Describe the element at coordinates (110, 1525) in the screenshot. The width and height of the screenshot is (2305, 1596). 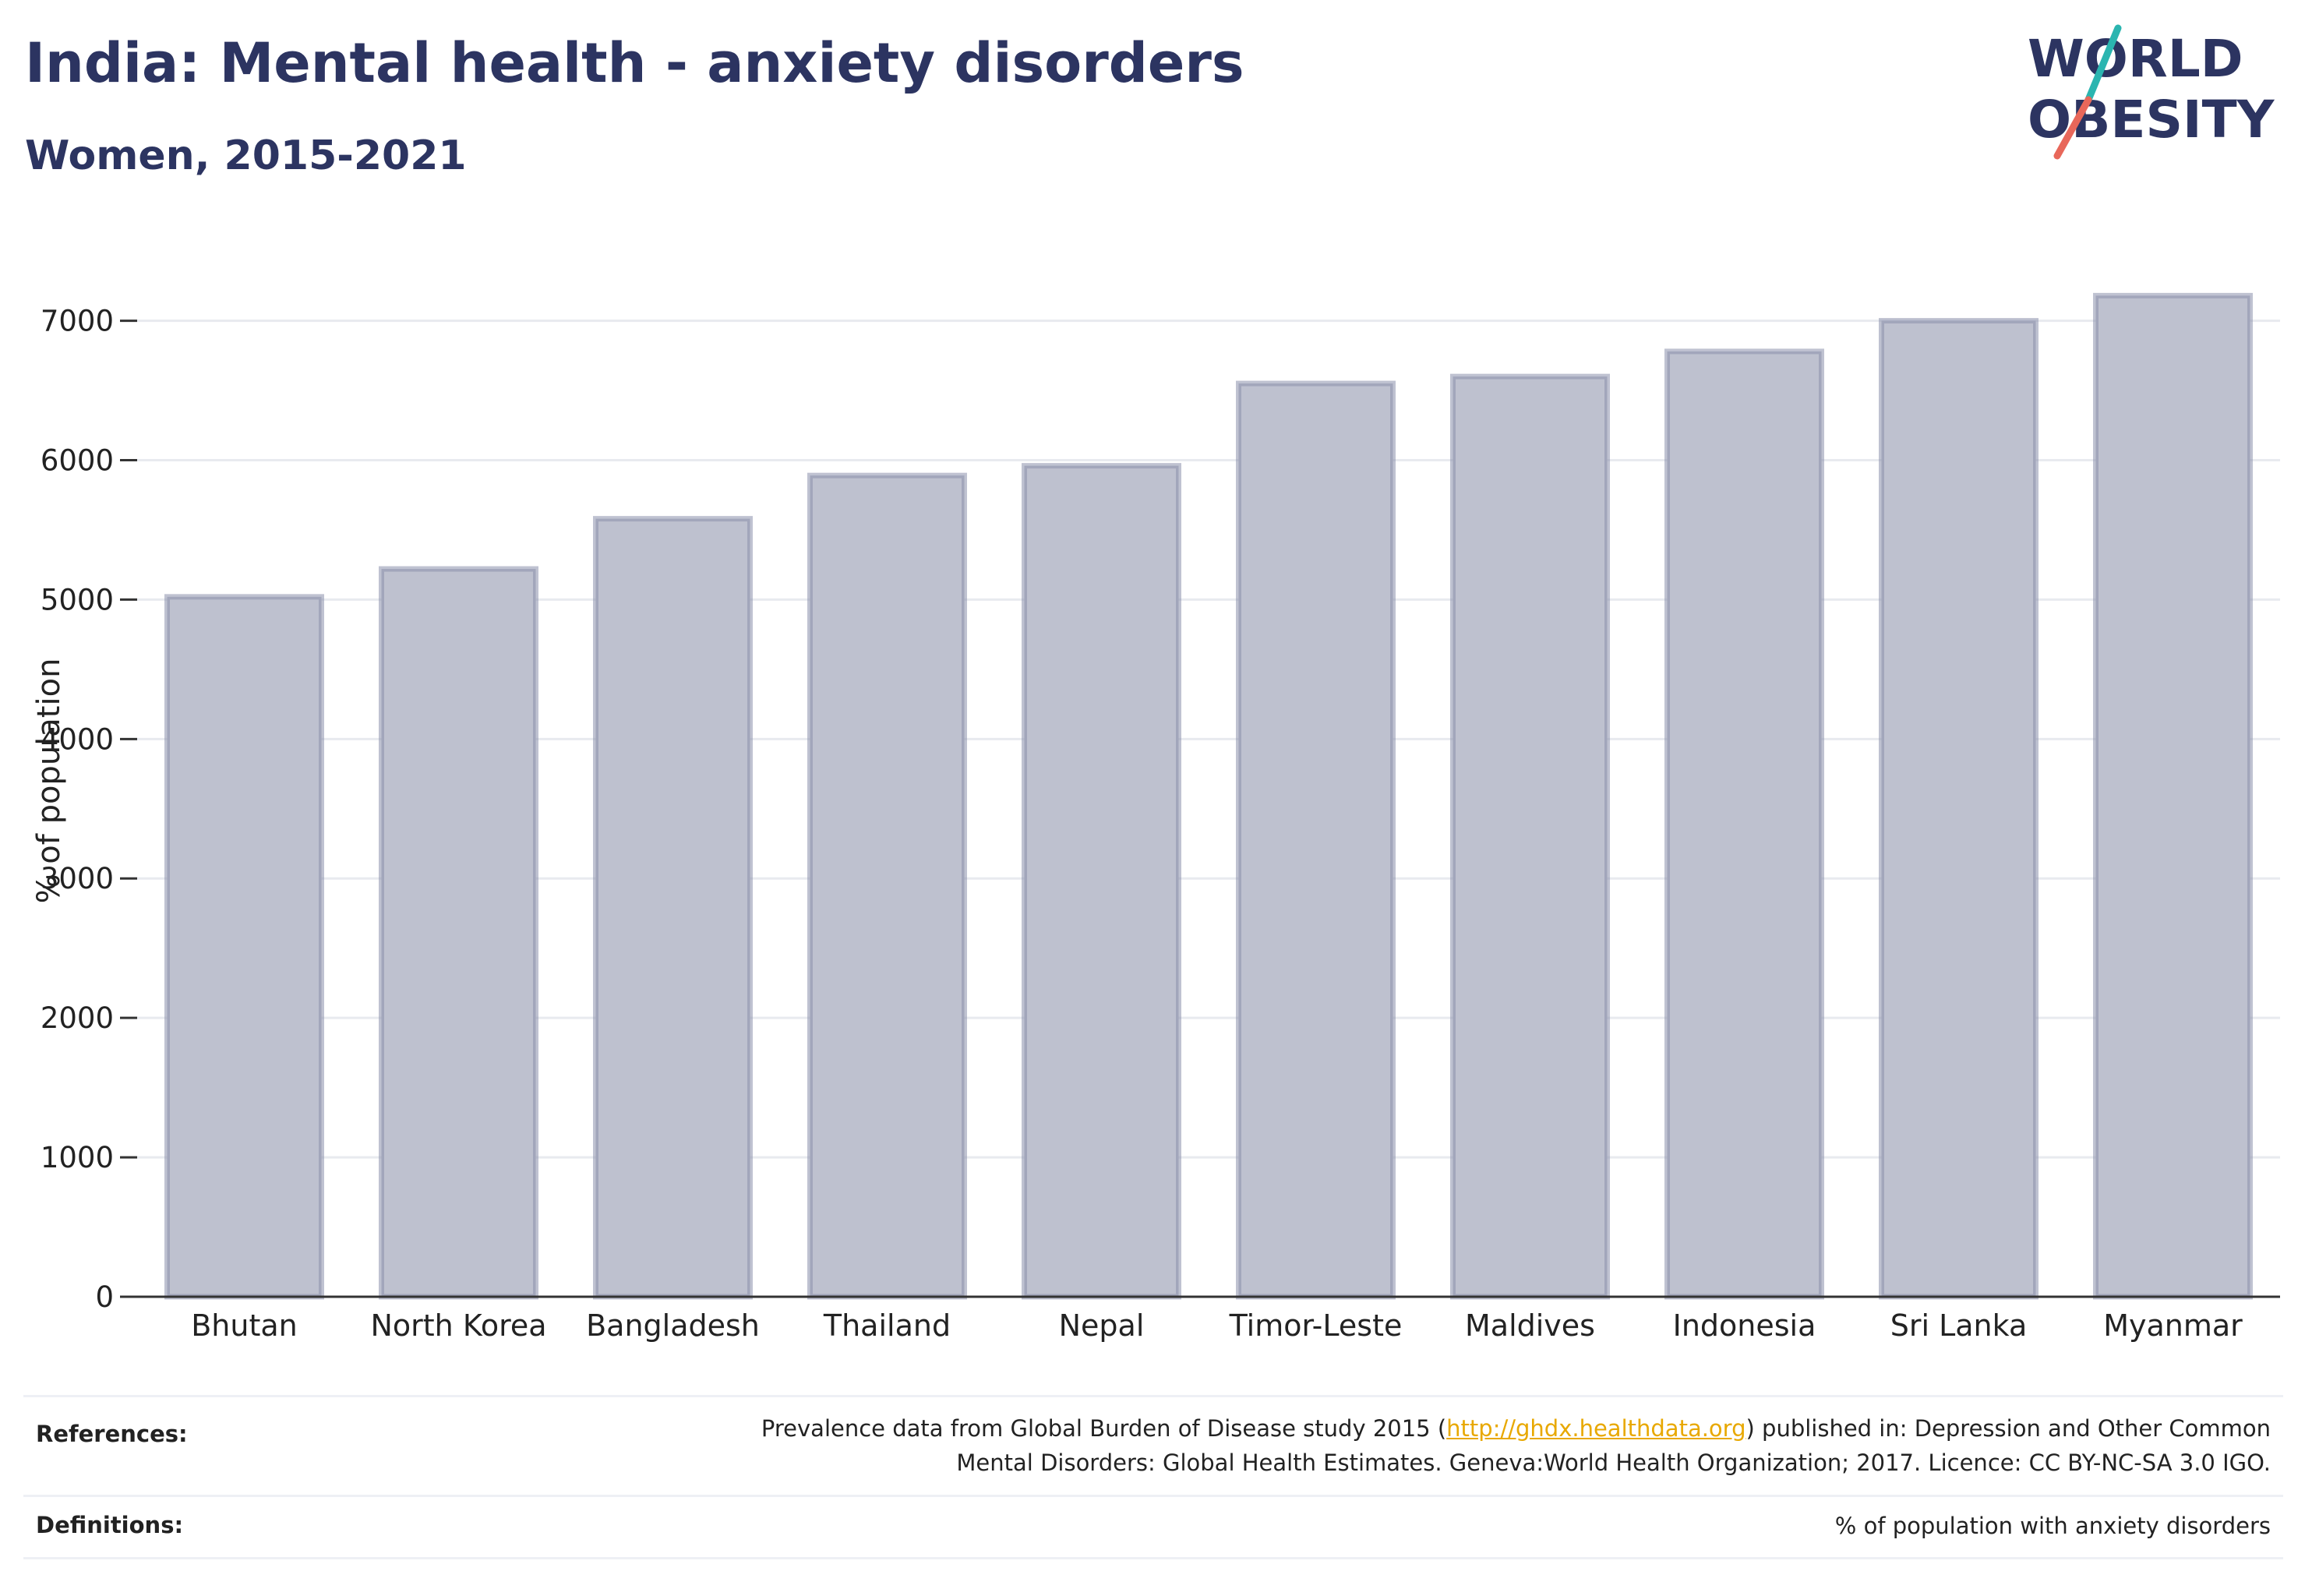
I see `definitions-label: Definitions:` at that location.